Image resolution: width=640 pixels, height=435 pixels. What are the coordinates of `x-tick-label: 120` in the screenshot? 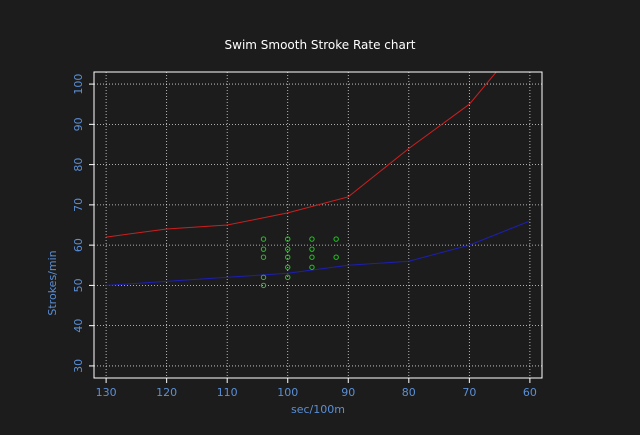 It's located at (166, 392).